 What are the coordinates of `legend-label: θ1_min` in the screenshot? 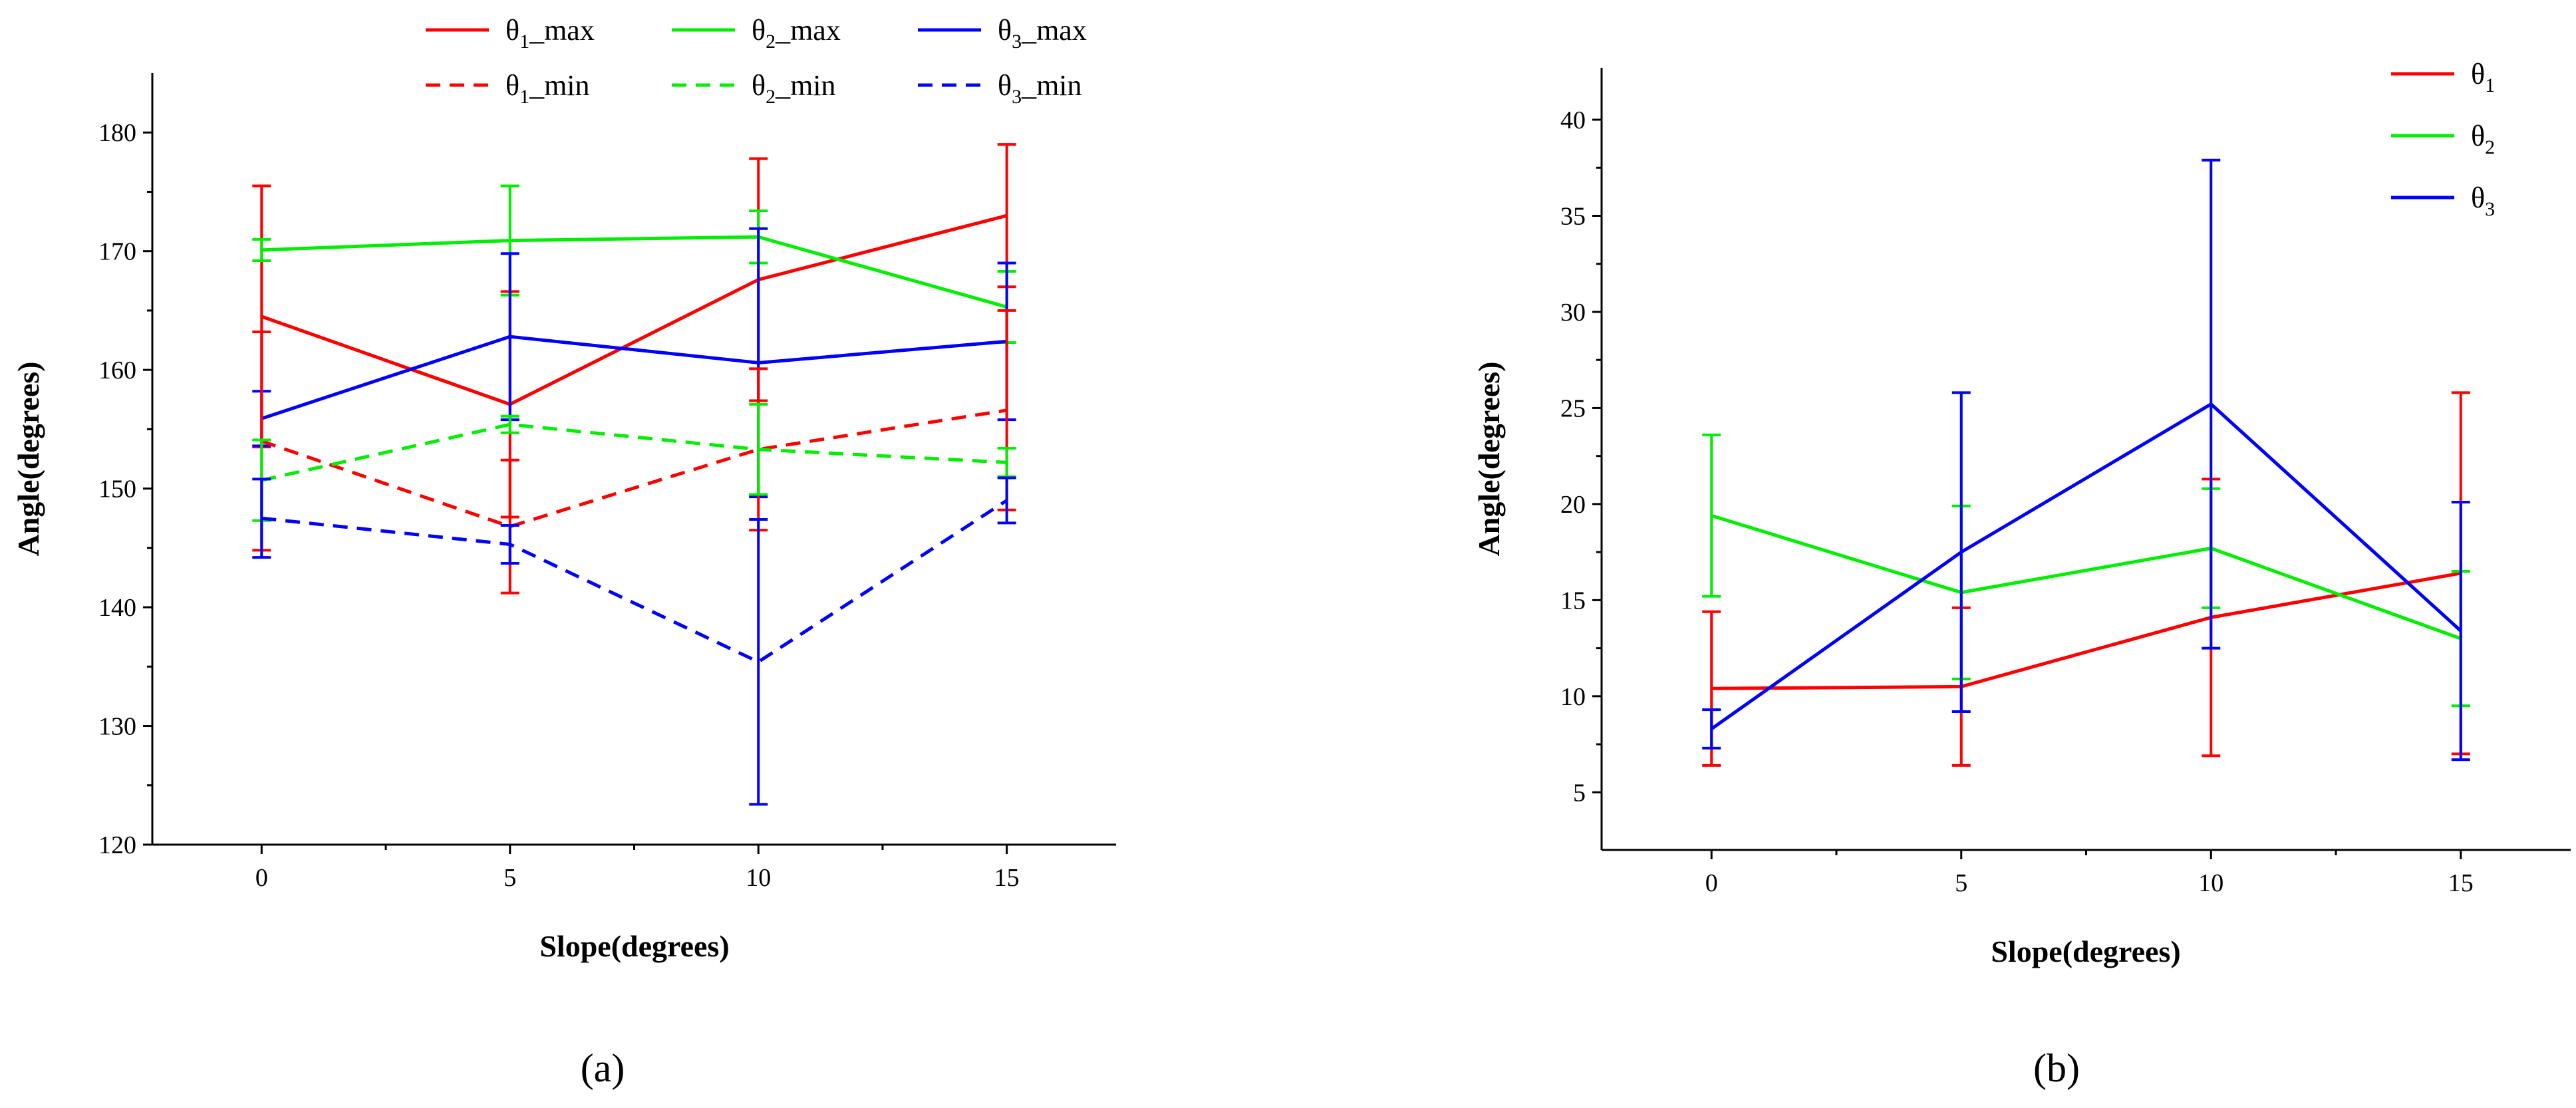 It's located at (547, 88).